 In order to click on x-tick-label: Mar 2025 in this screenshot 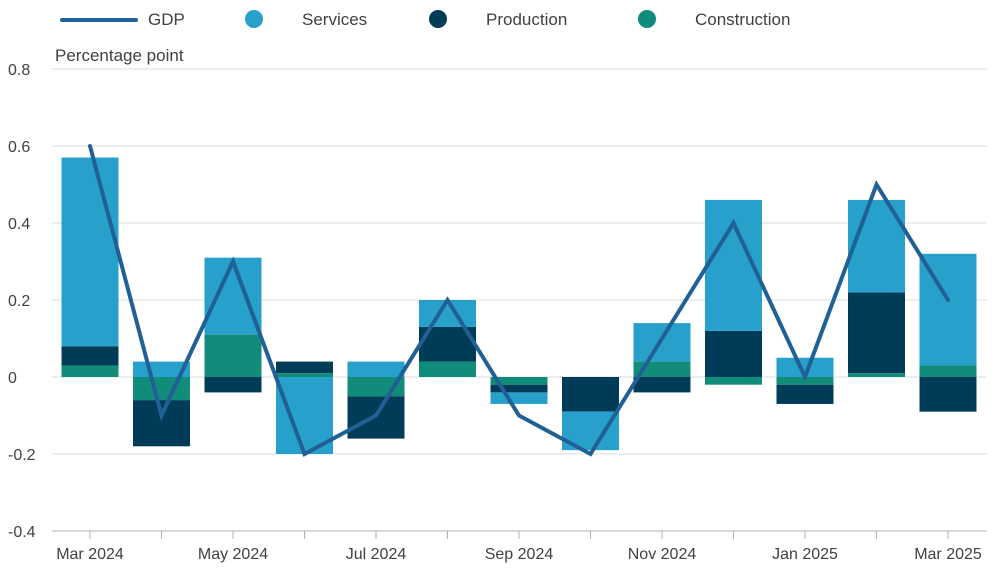, I will do `click(948, 554)`.